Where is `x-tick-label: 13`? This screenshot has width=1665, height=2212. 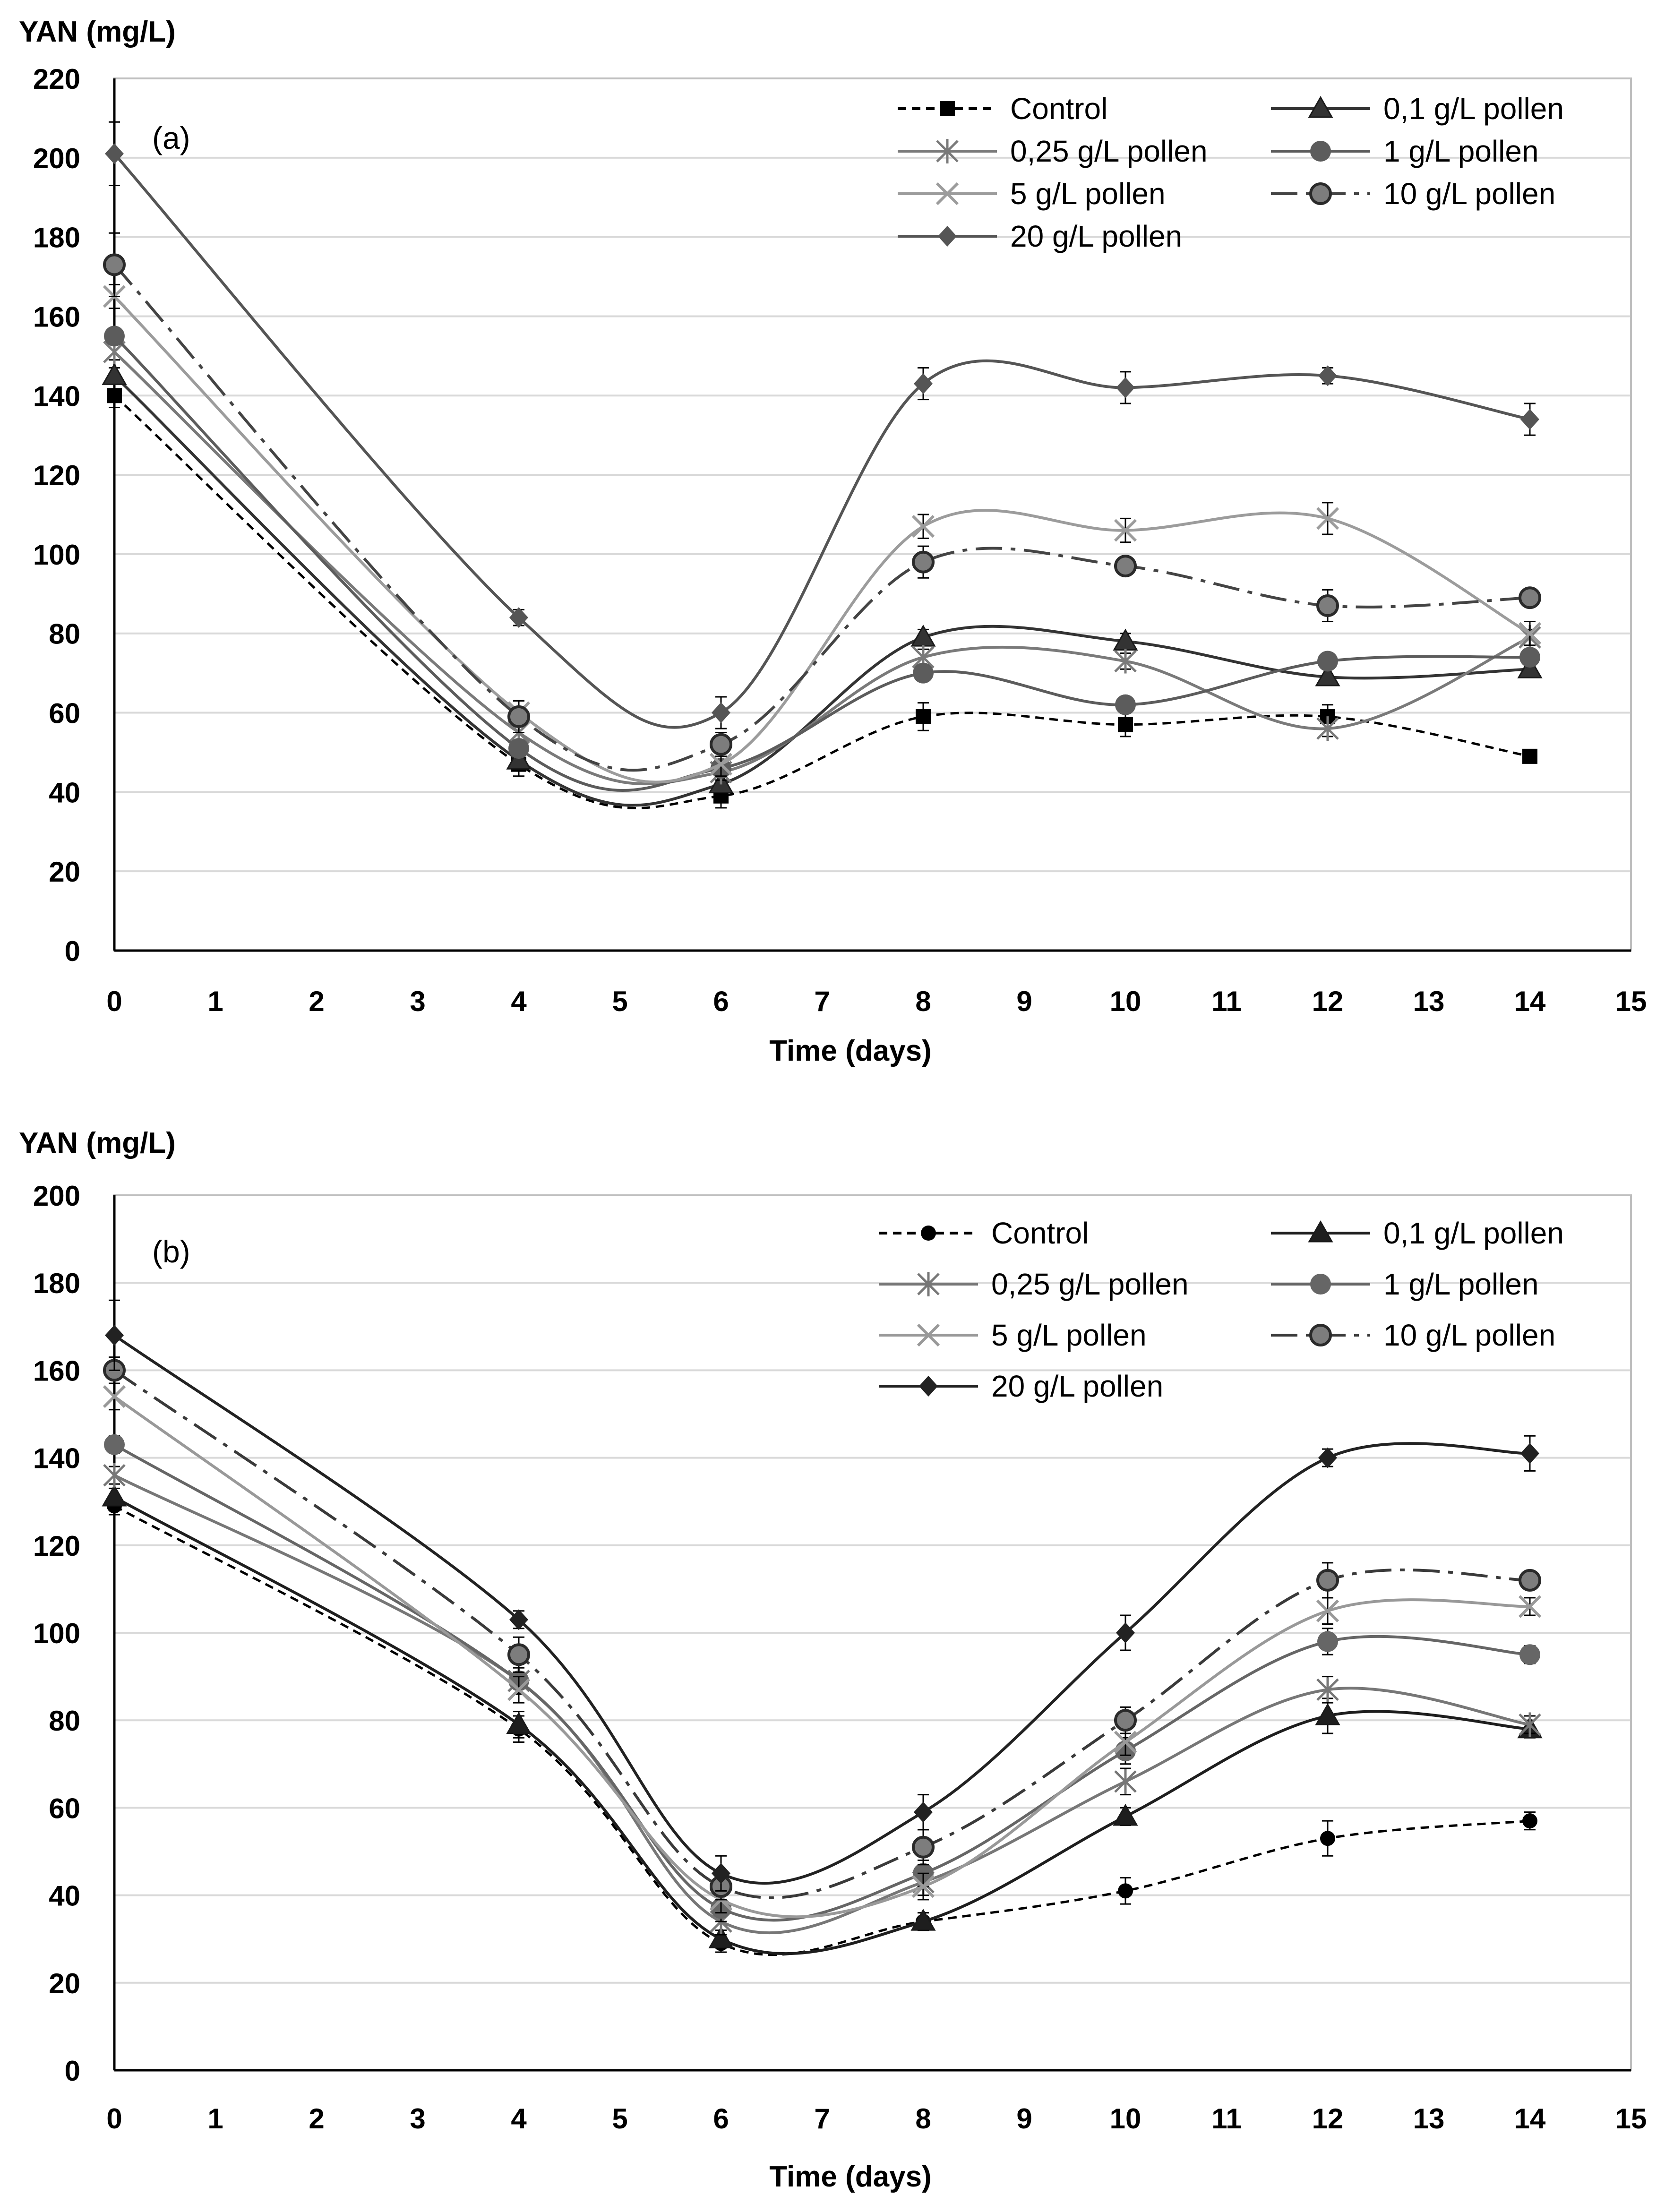 x-tick-label: 13 is located at coordinates (1429, 1001).